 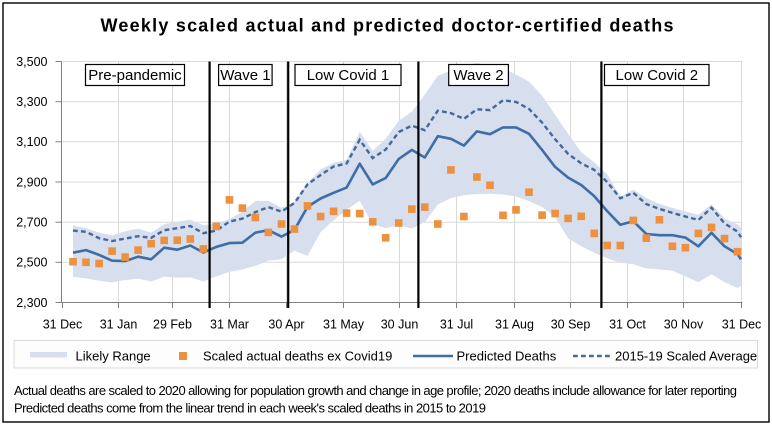 What do you see at coordinates (119, 325) in the screenshot?
I see `svg-text: 31 Jan` at bounding box center [119, 325].